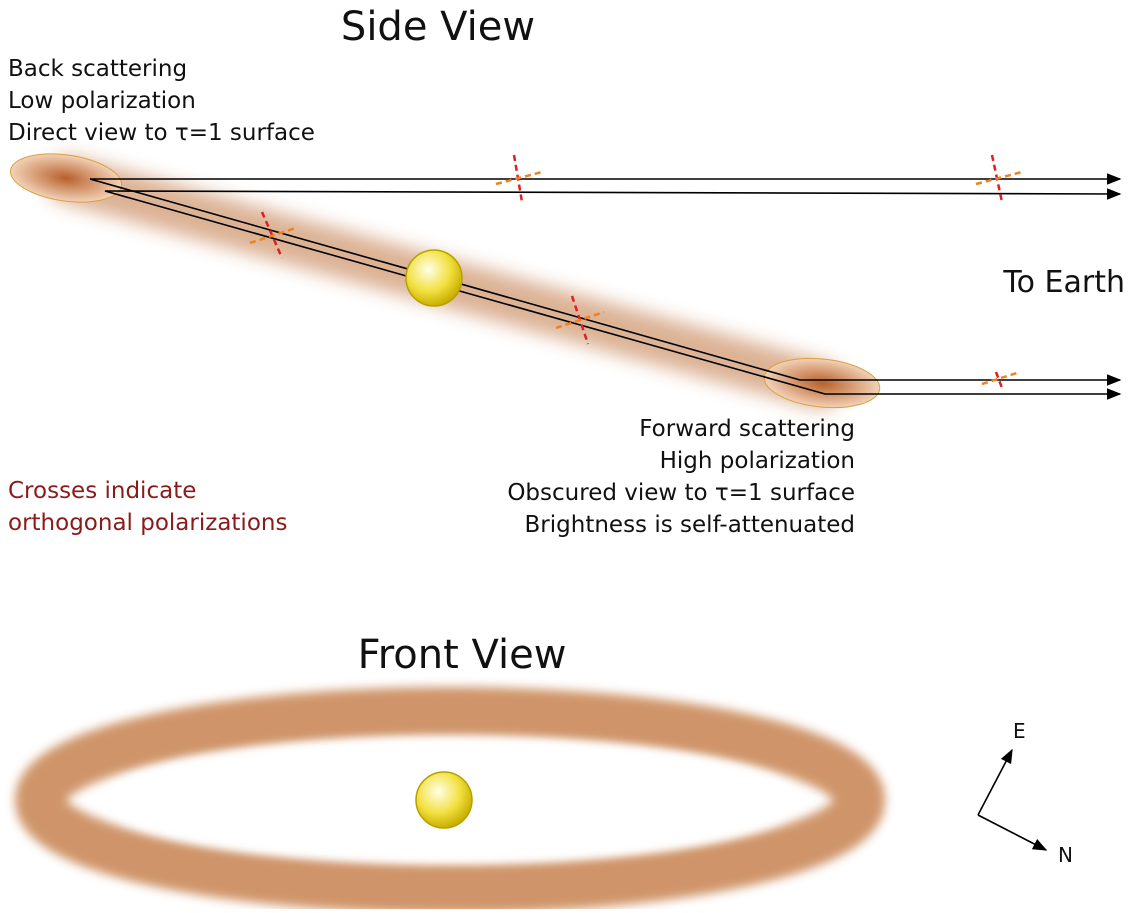 The image size is (1130, 913). What do you see at coordinates (438, 27) in the screenshot?
I see `side-view-title: Side View` at bounding box center [438, 27].